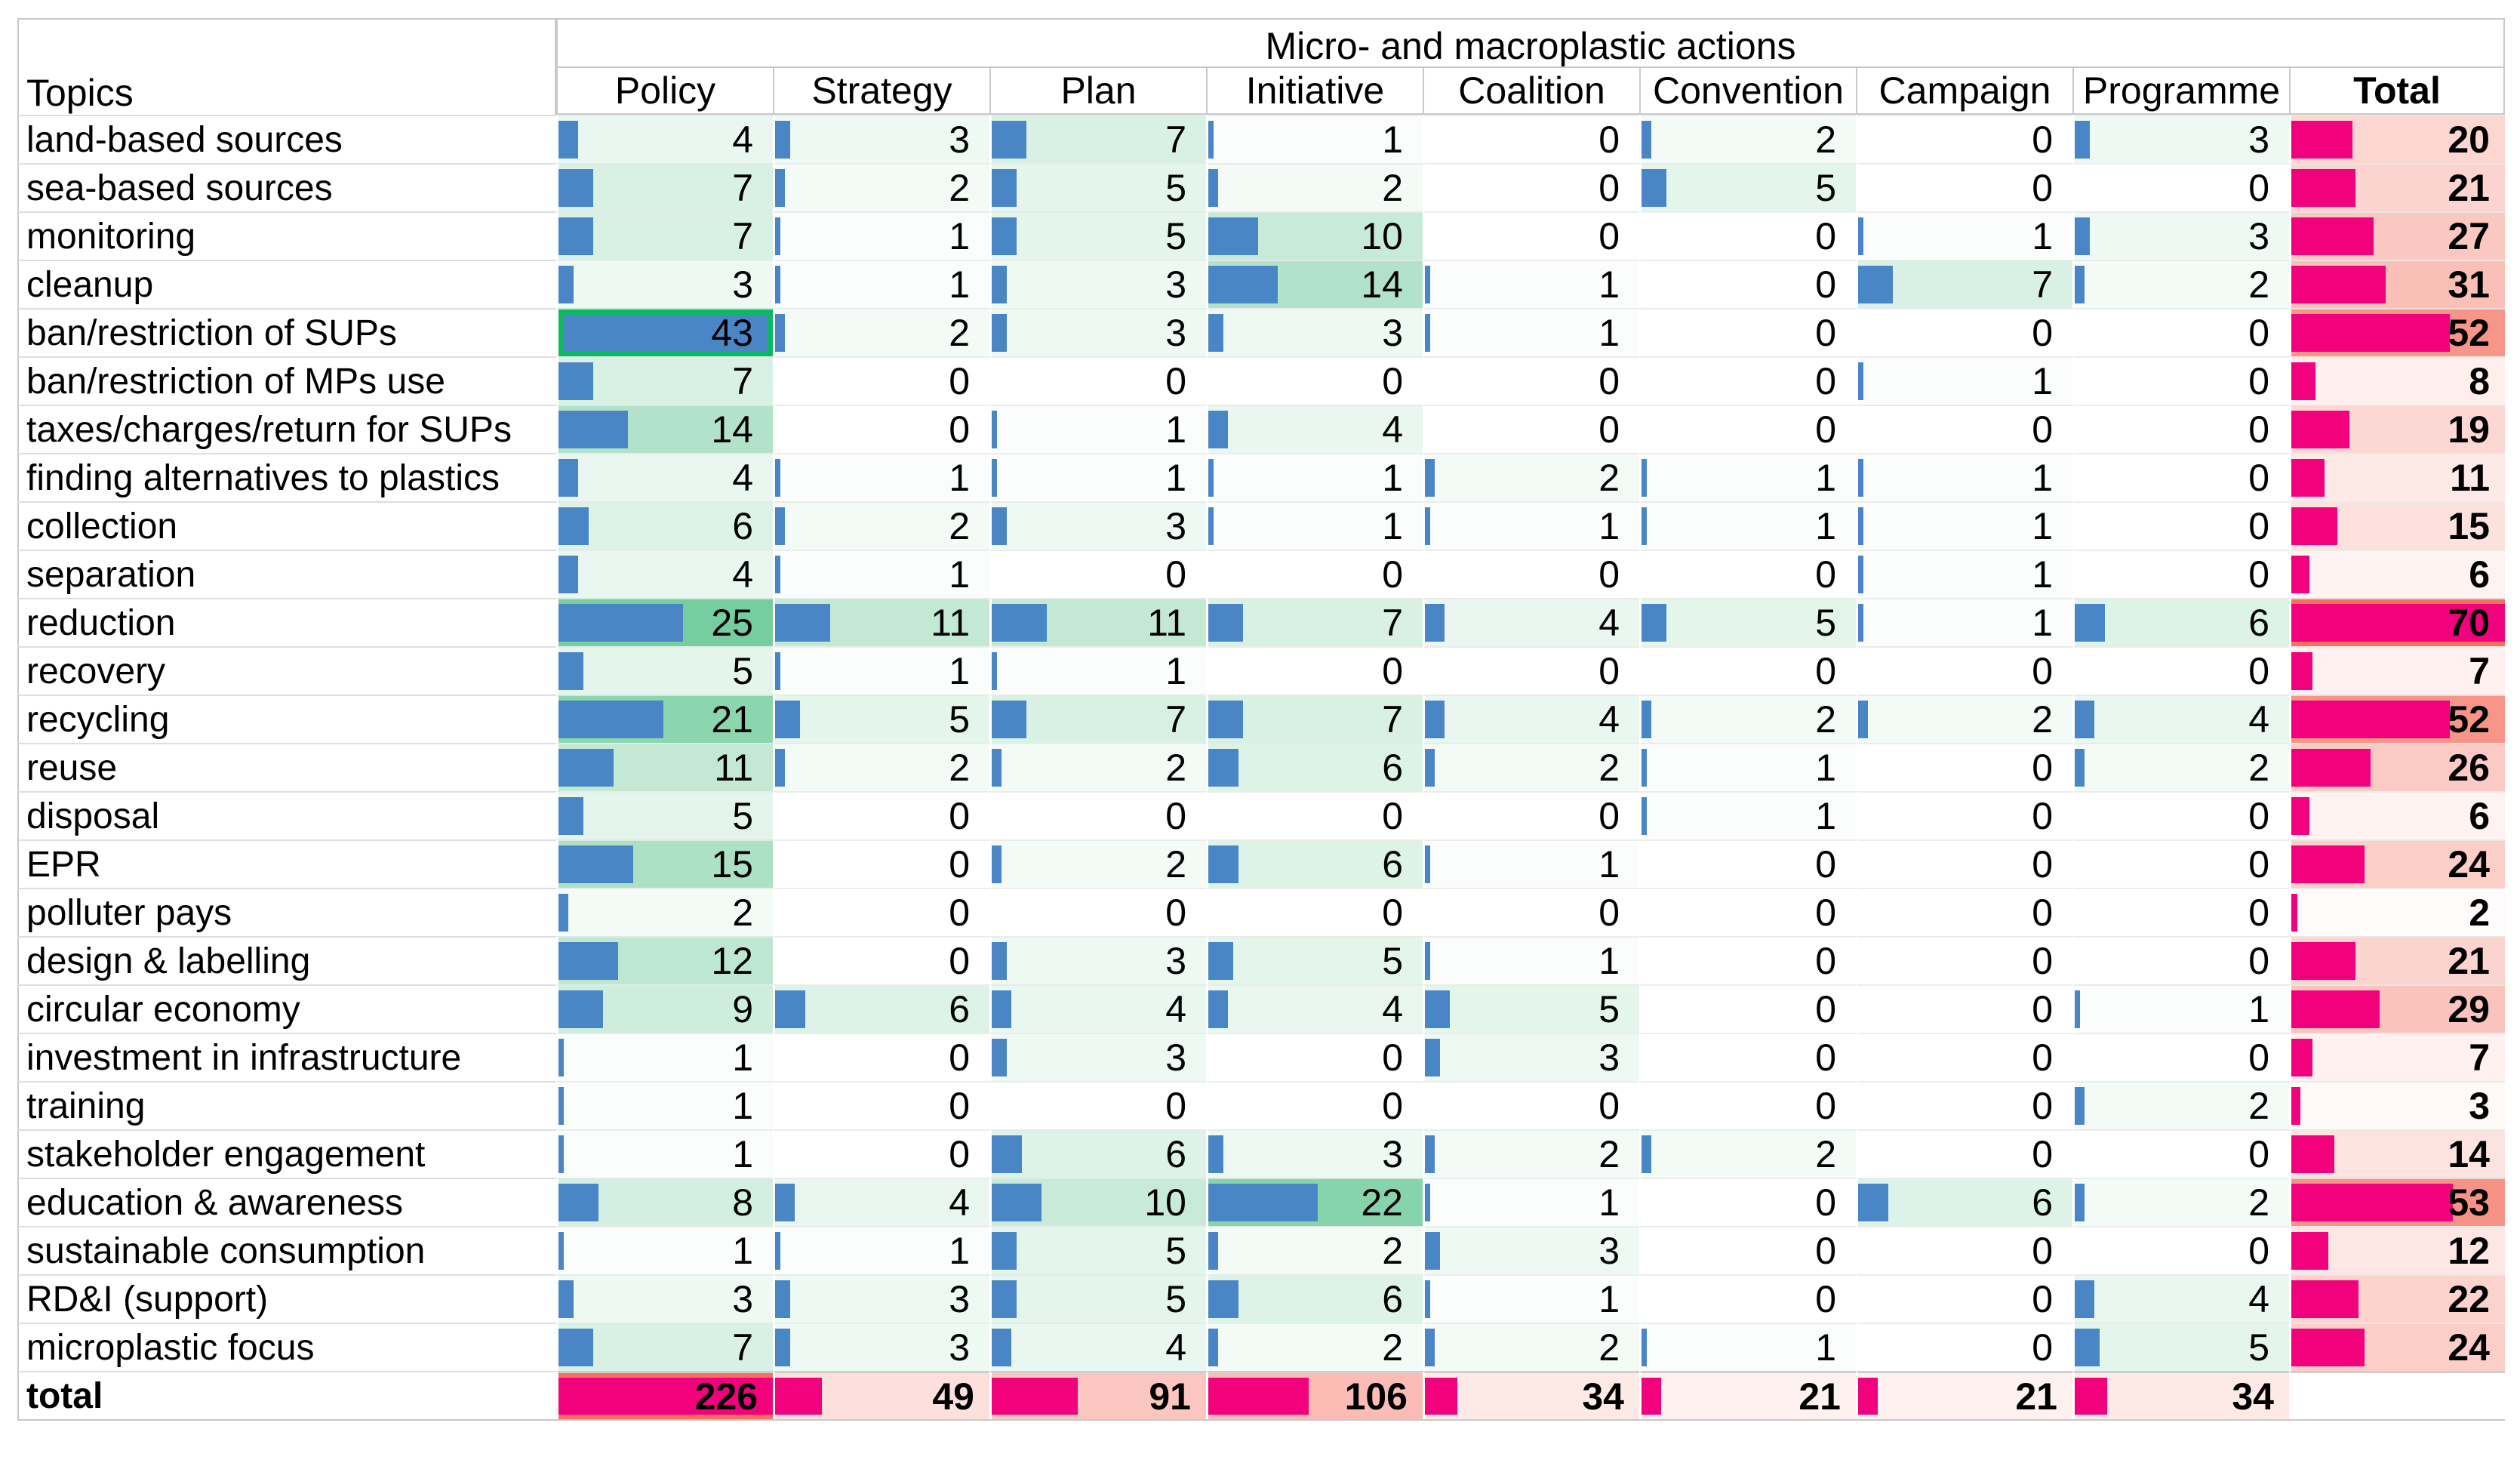 The height and width of the screenshot is (1466, 2520). What do you see at coordinates (1531, 1395) in the screenshot?
I see `column-total-cell: 34` at bounding box center [1531, 1395].